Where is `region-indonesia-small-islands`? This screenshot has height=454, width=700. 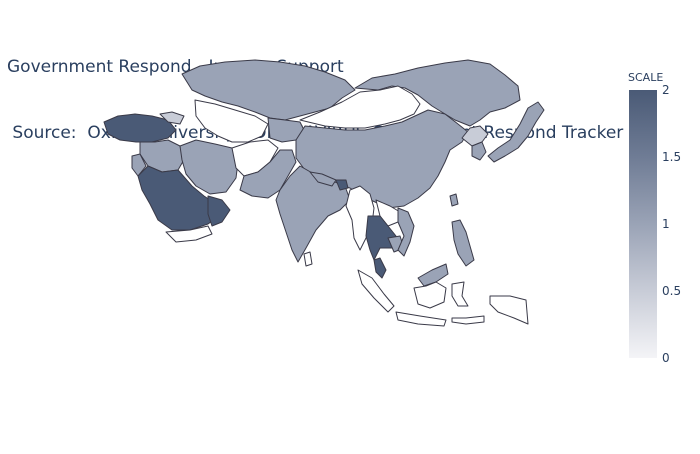
region-indonesia-small-islands is located at coordinates (468, 320).